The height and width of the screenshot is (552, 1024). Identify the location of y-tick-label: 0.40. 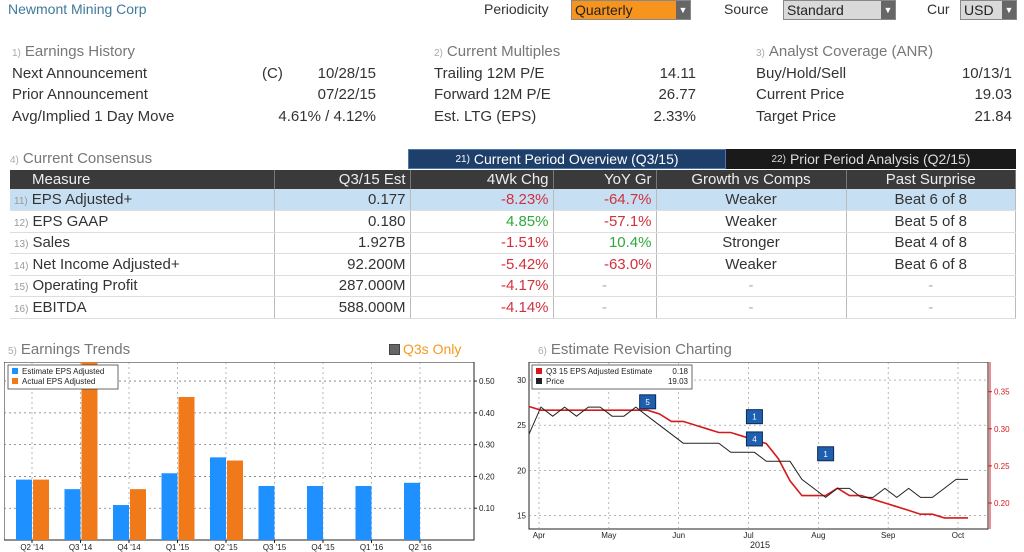
(487, 413).